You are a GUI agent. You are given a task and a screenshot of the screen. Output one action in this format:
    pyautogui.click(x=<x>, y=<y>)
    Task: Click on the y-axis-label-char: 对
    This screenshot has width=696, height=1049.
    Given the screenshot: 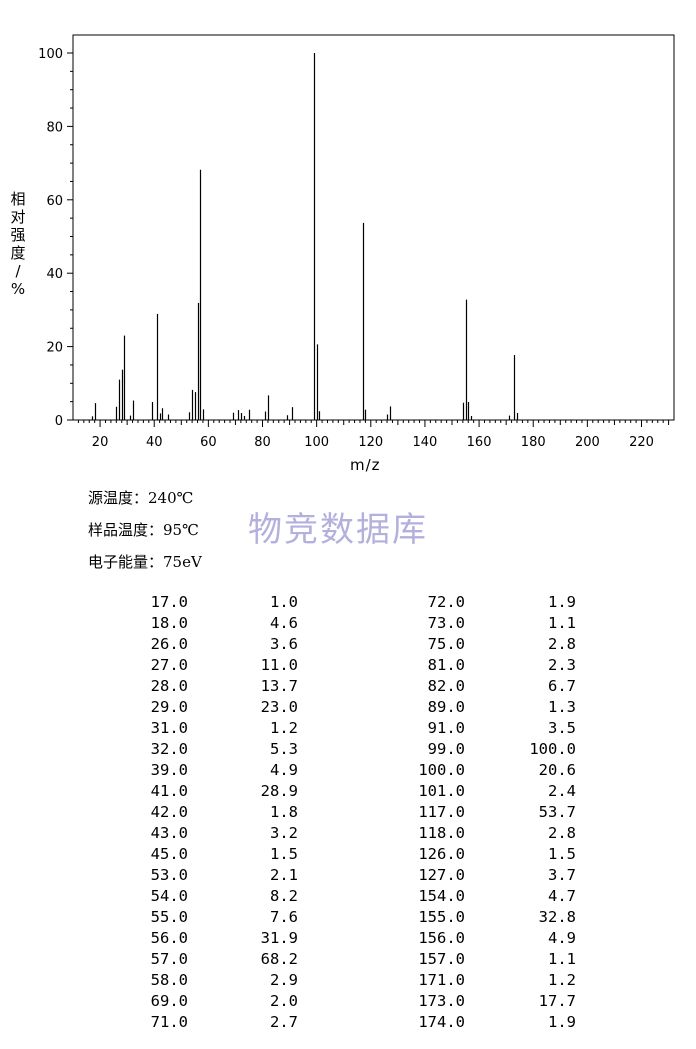 What is the action you would take?
    pyautogui.click(x=18, y=217)
    